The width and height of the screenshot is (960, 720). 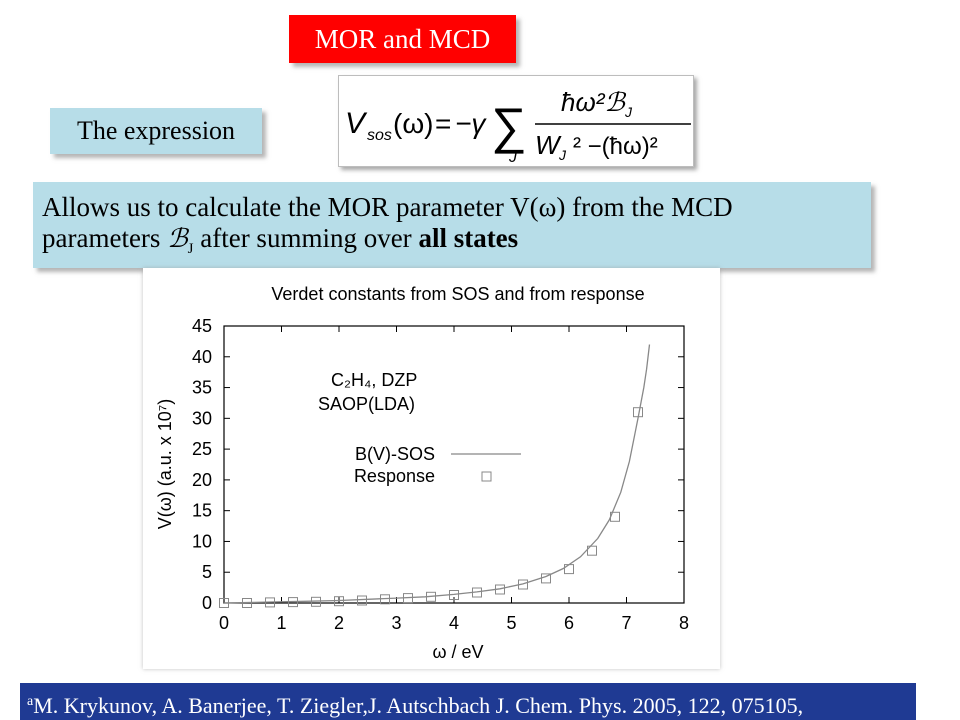 I want to click on x-tick-label: 6, so click(x=569, y=623).